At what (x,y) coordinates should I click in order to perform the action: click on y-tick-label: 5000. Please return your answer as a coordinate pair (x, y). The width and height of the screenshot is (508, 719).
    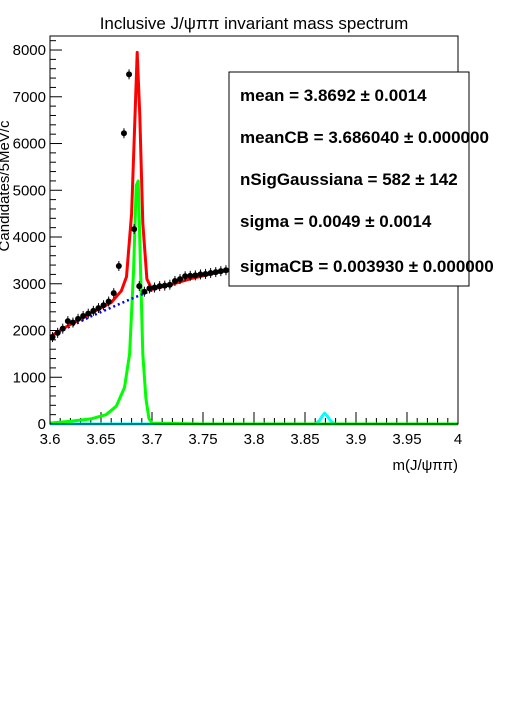
    Looking at the image, I should click on (29, 190).